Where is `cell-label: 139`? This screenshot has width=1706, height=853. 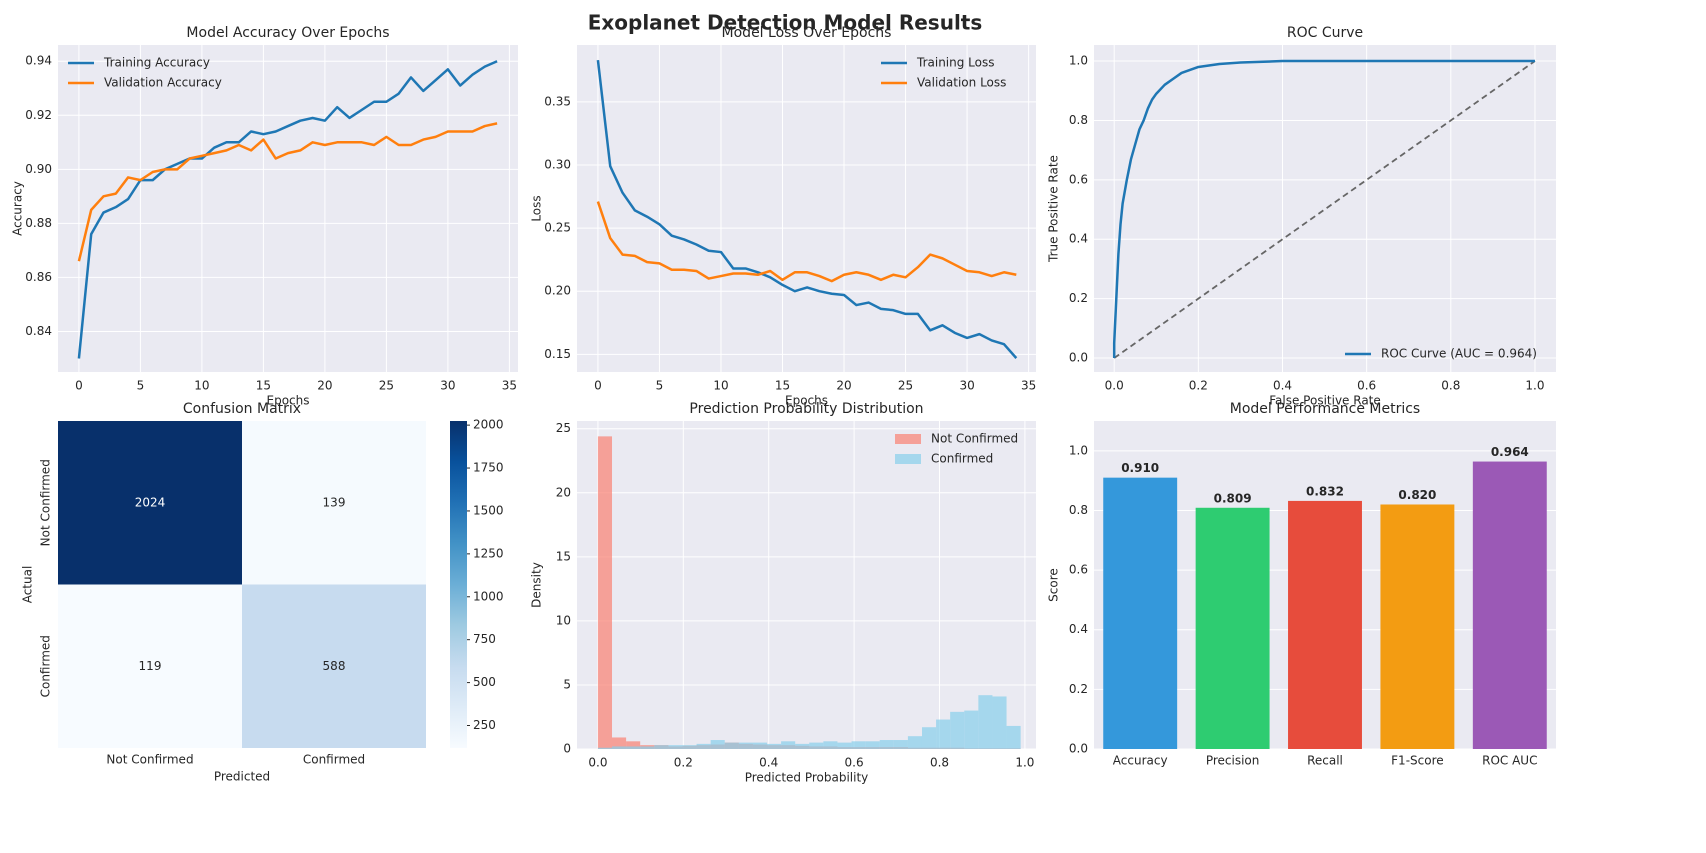
cell-label: 139 is located at coordinates (334, 502).